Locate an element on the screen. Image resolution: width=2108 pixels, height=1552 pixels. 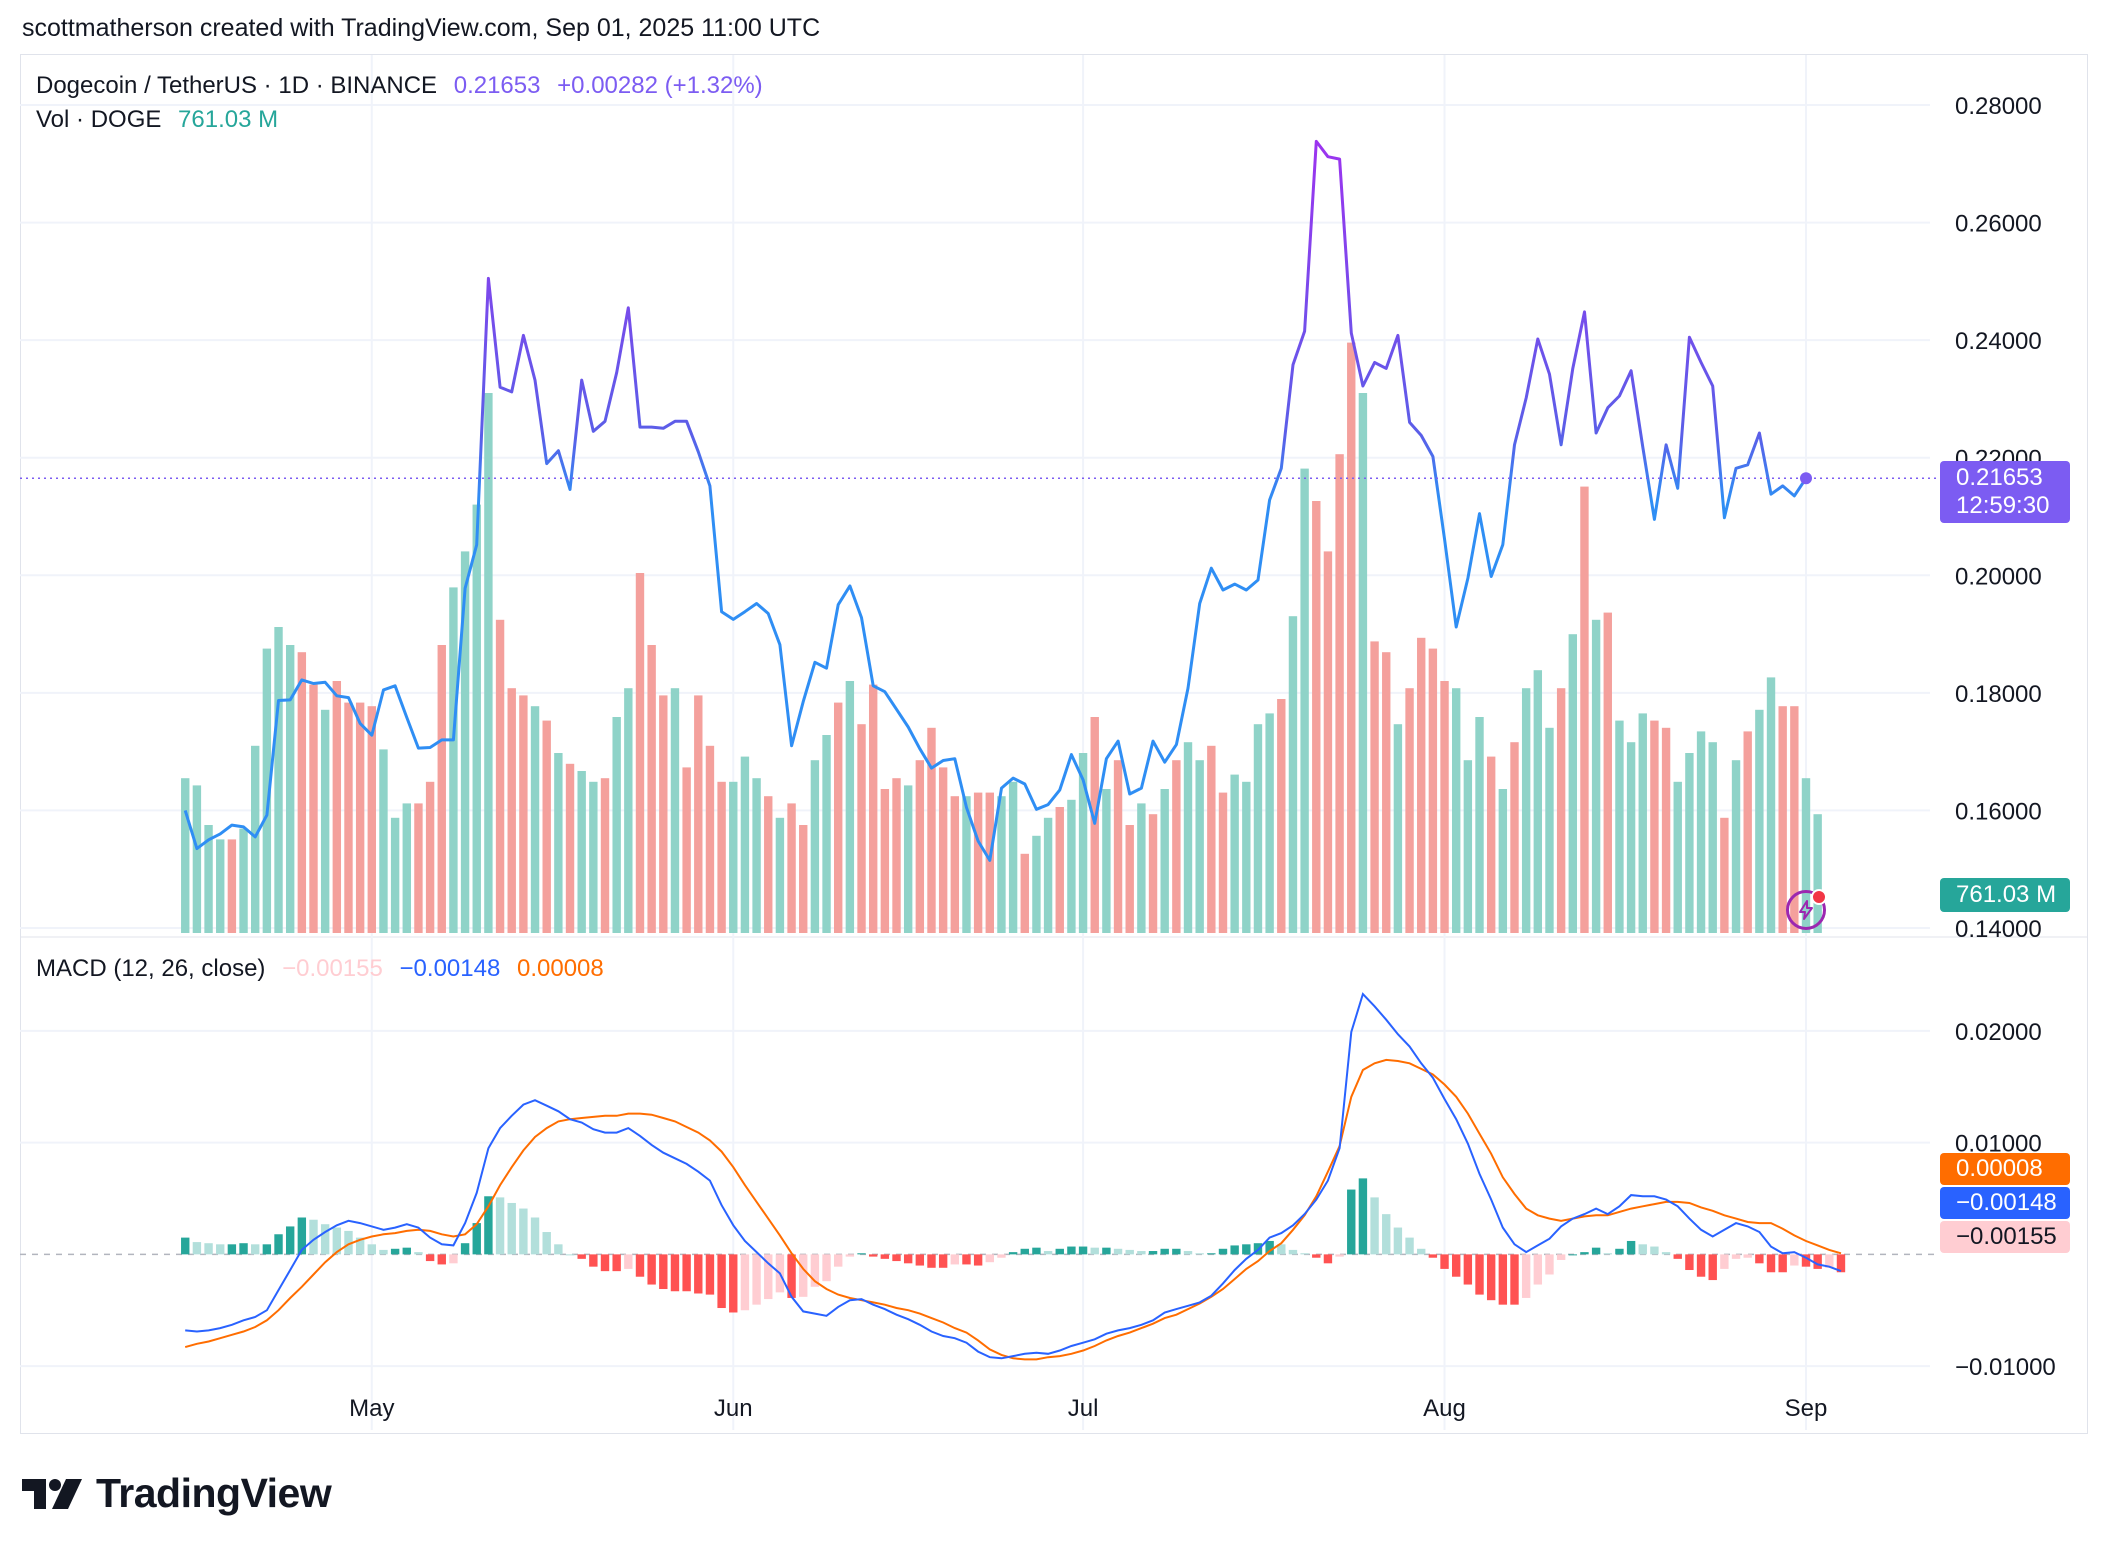
macd-label: MACD (12, 26, close) is located at coordinates (151, 968).